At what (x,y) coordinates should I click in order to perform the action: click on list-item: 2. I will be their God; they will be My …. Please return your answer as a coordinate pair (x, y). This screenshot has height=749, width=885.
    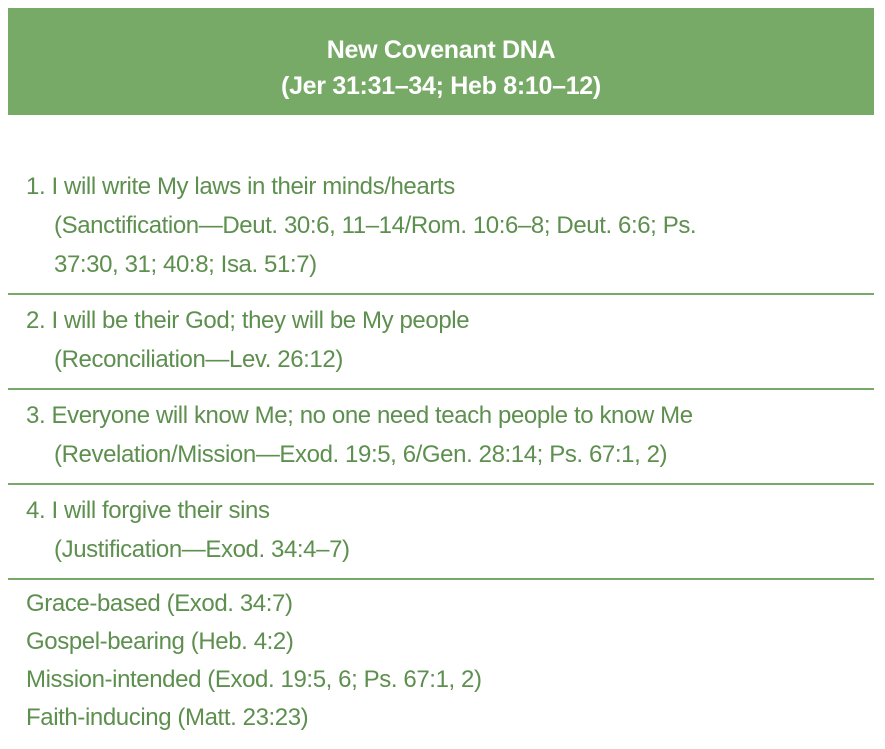
    Looking at the image, I should click on (441, 341).